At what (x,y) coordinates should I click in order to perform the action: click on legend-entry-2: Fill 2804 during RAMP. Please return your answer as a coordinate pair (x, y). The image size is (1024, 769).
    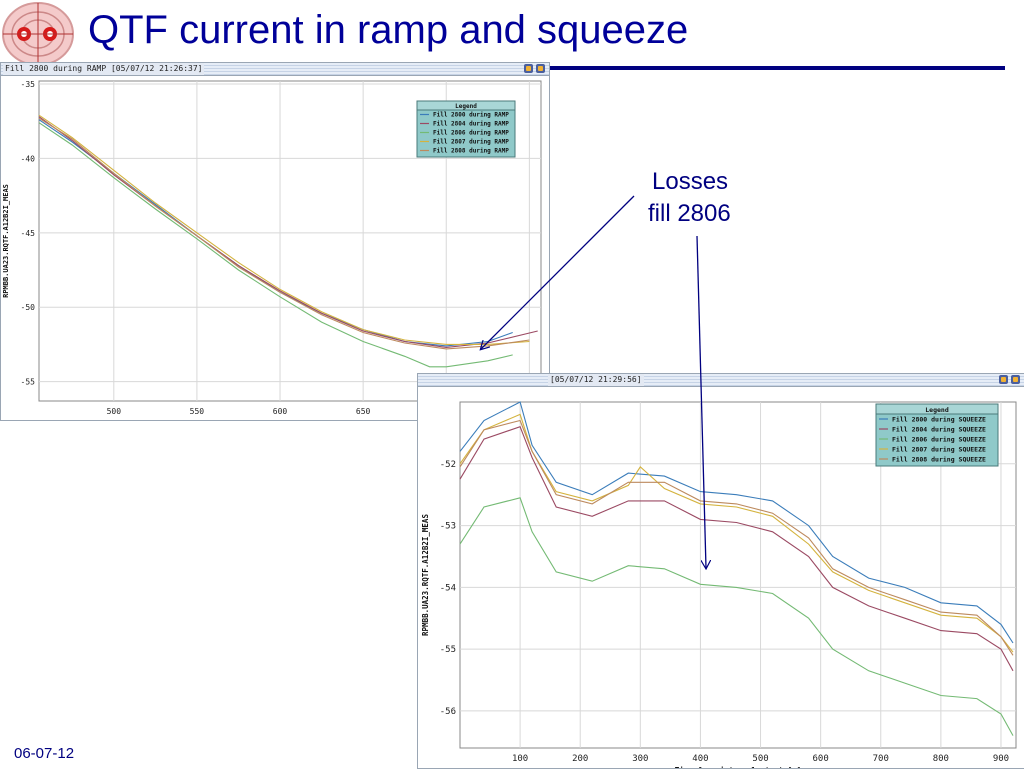
    Looking at the image, I should click on (471, 124).